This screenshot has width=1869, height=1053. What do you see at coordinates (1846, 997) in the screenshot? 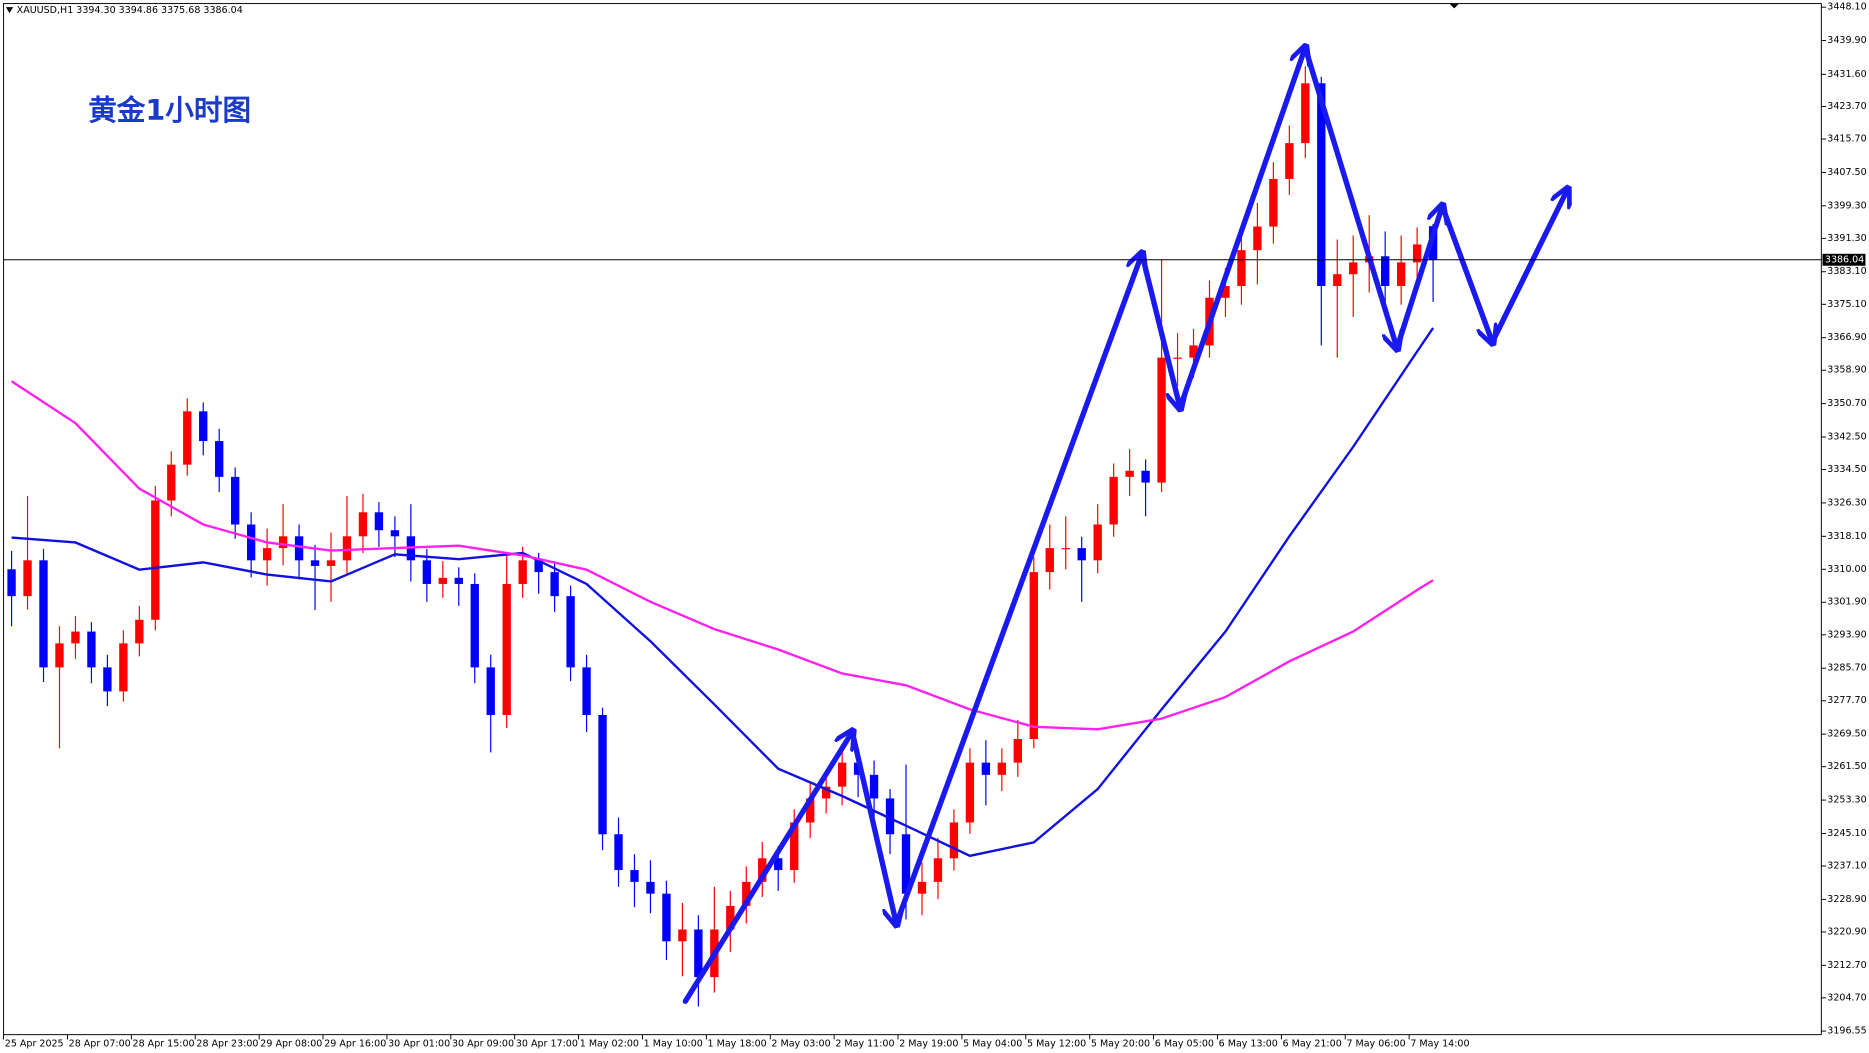
I see `y-tick-label: 3204.70` at bounding box center [1846, 997].